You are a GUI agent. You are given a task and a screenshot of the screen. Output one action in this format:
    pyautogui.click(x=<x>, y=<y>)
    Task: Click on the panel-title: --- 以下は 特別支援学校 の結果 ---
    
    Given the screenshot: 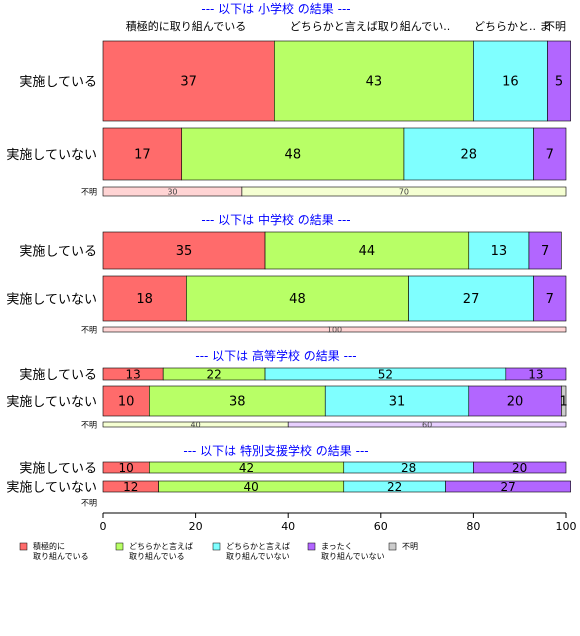 What is the action you would take?
    pyautogui.click(x=275, y=450)
    